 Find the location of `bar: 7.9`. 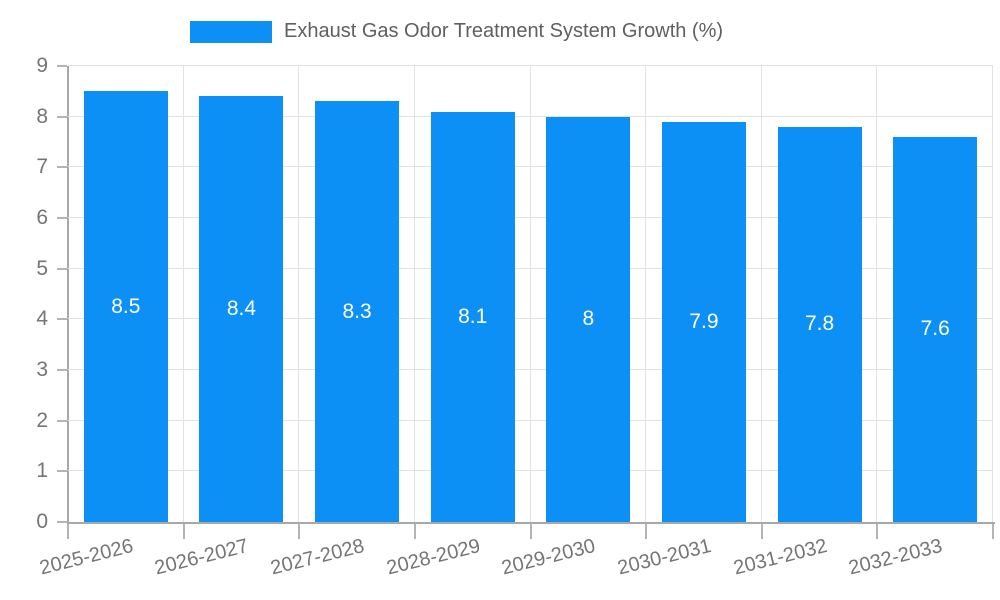

bar: 7.9 is located at coordinates (703, 321).